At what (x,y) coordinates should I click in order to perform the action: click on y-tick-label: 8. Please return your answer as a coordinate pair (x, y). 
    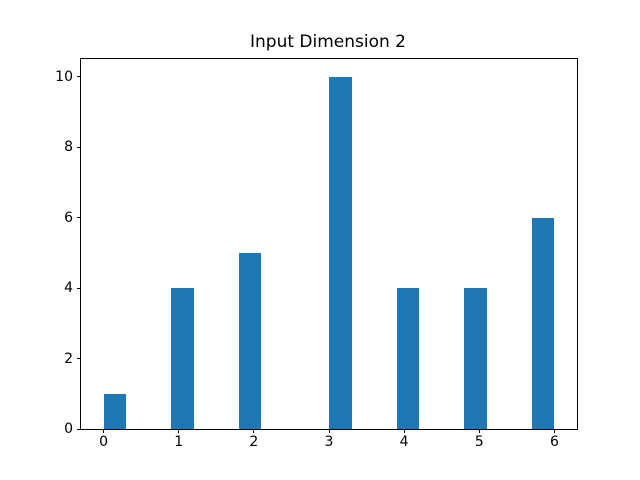
    Looking at the image, I should click on (68, 147).